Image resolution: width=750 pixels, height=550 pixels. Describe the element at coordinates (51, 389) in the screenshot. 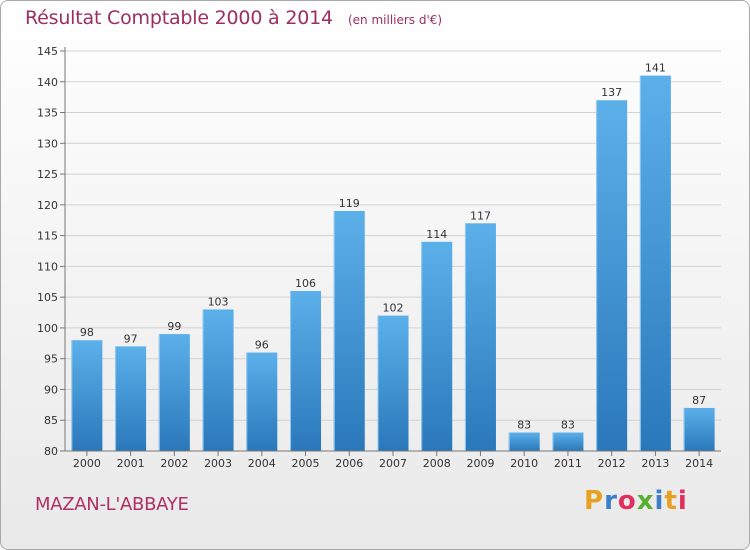

I see `y-tick-label: 90` at that location.